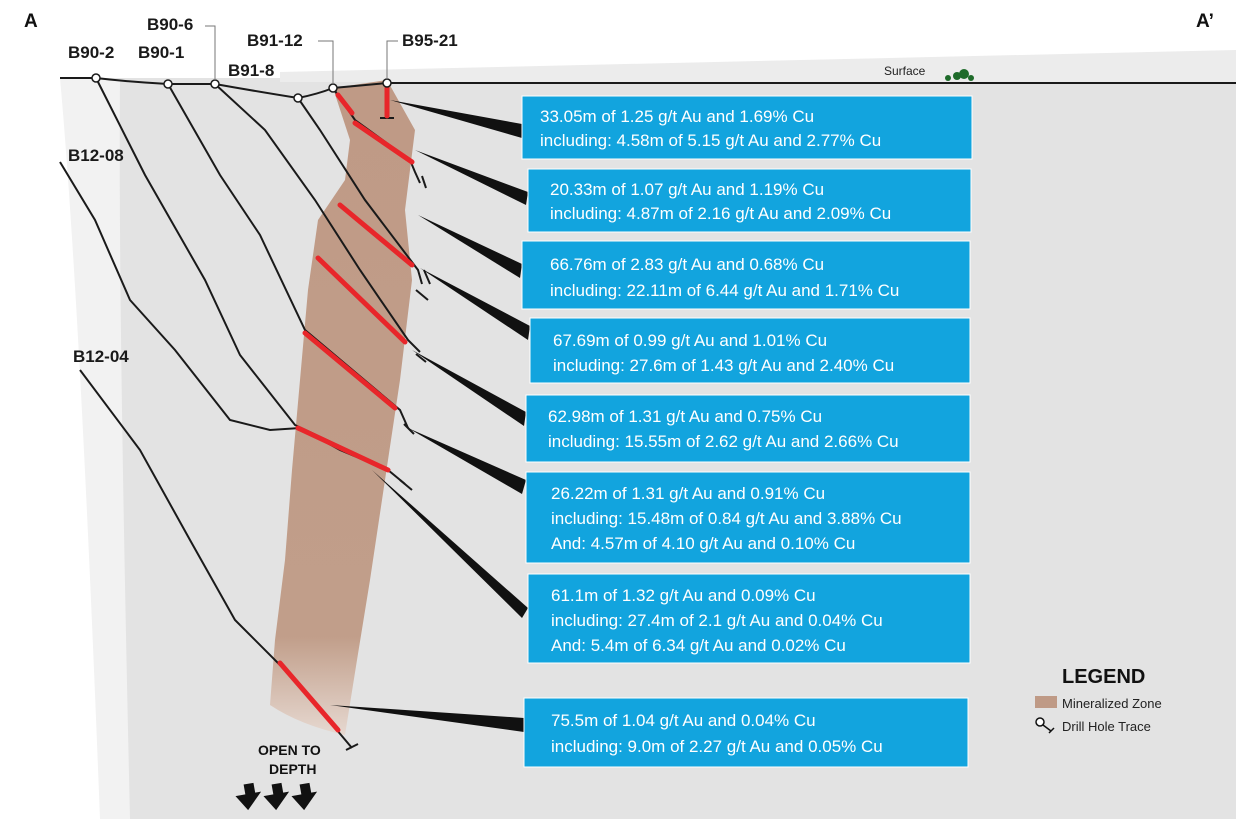 This screenshot has width=1236, height=819. What do you see at coordinates (690, 340) in the screenshot?
I see `intercept-4-line-1: 67.69m of 0.99 g/t Au and 1.01% Cu` at bounding box center [690, 340].